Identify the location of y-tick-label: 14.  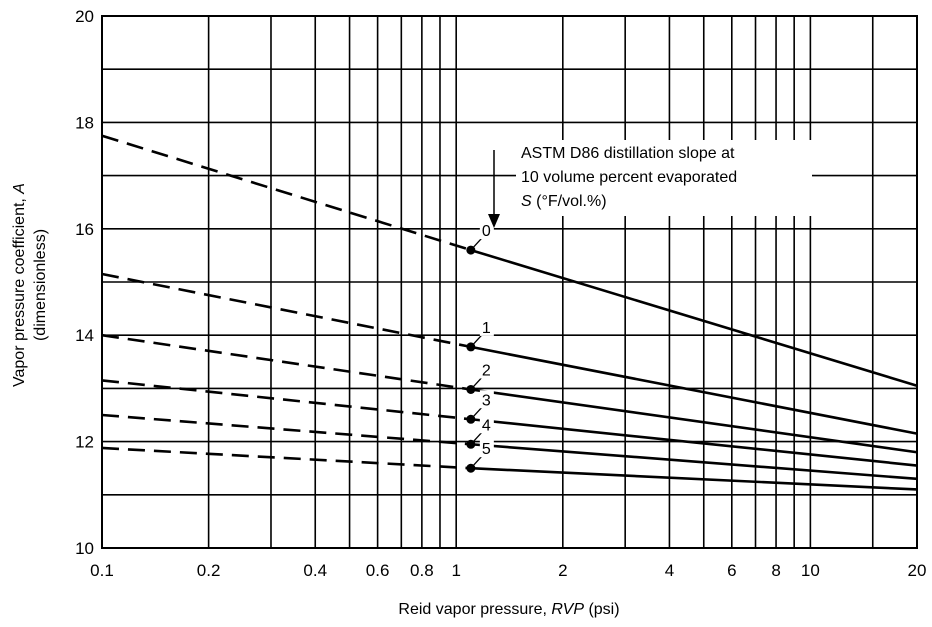
(84, 335).